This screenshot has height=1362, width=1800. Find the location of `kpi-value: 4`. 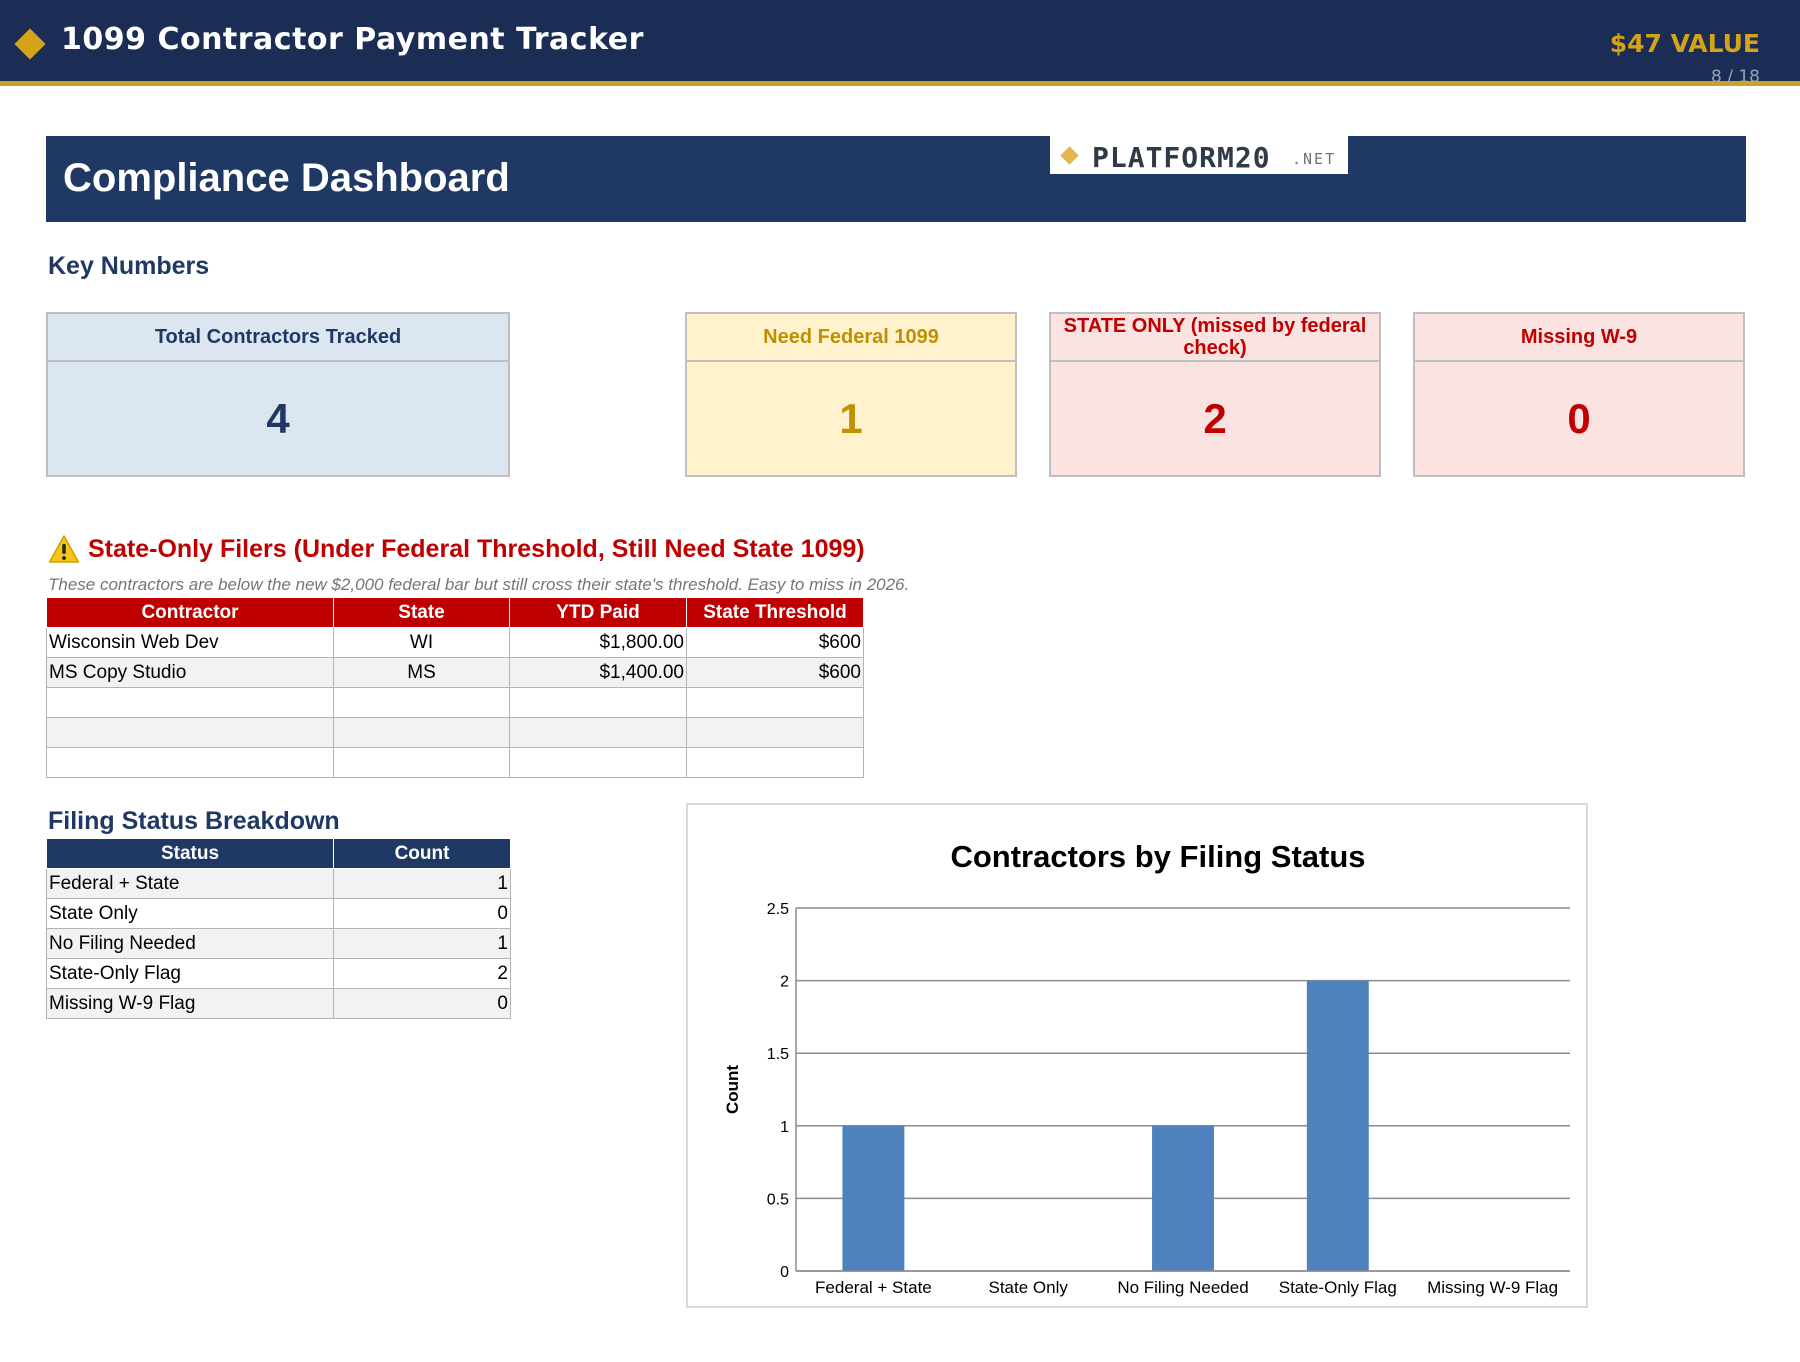

kpi-value: 4 is located at coordinates (278, 418).